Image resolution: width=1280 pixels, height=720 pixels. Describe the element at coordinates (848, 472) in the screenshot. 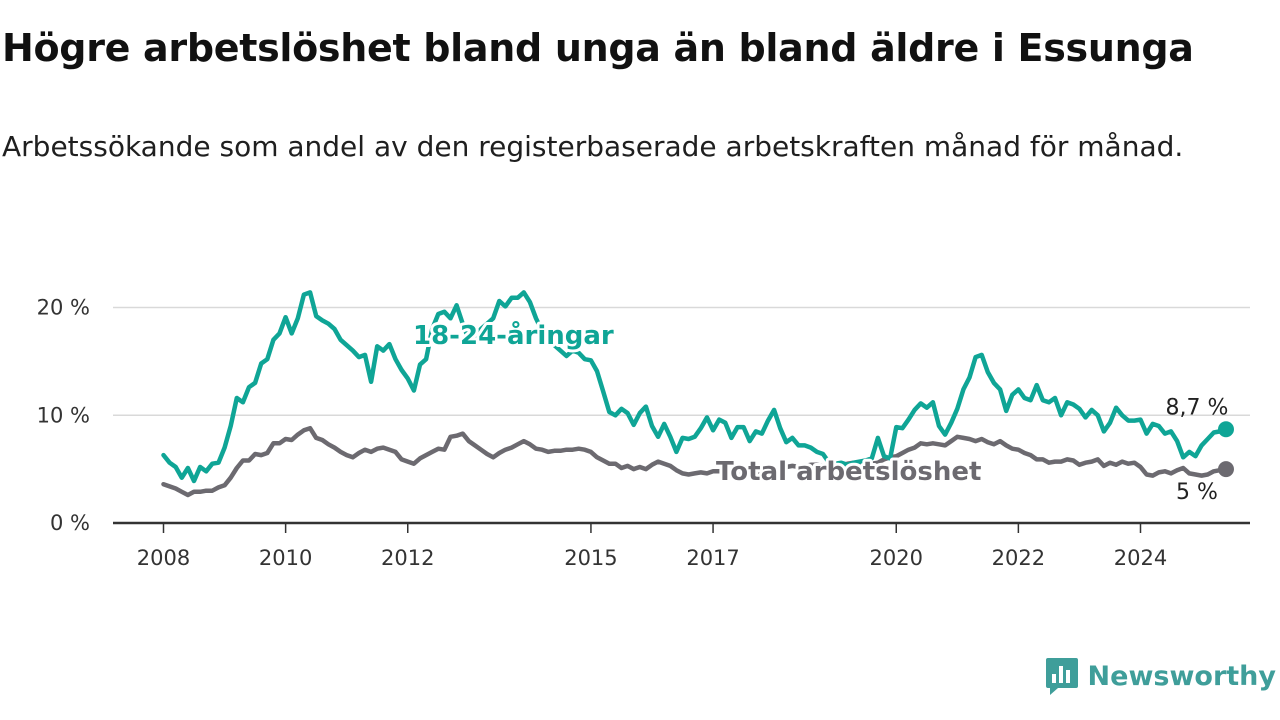

I see `series-label-total: Total arbetslöshet` at that location.